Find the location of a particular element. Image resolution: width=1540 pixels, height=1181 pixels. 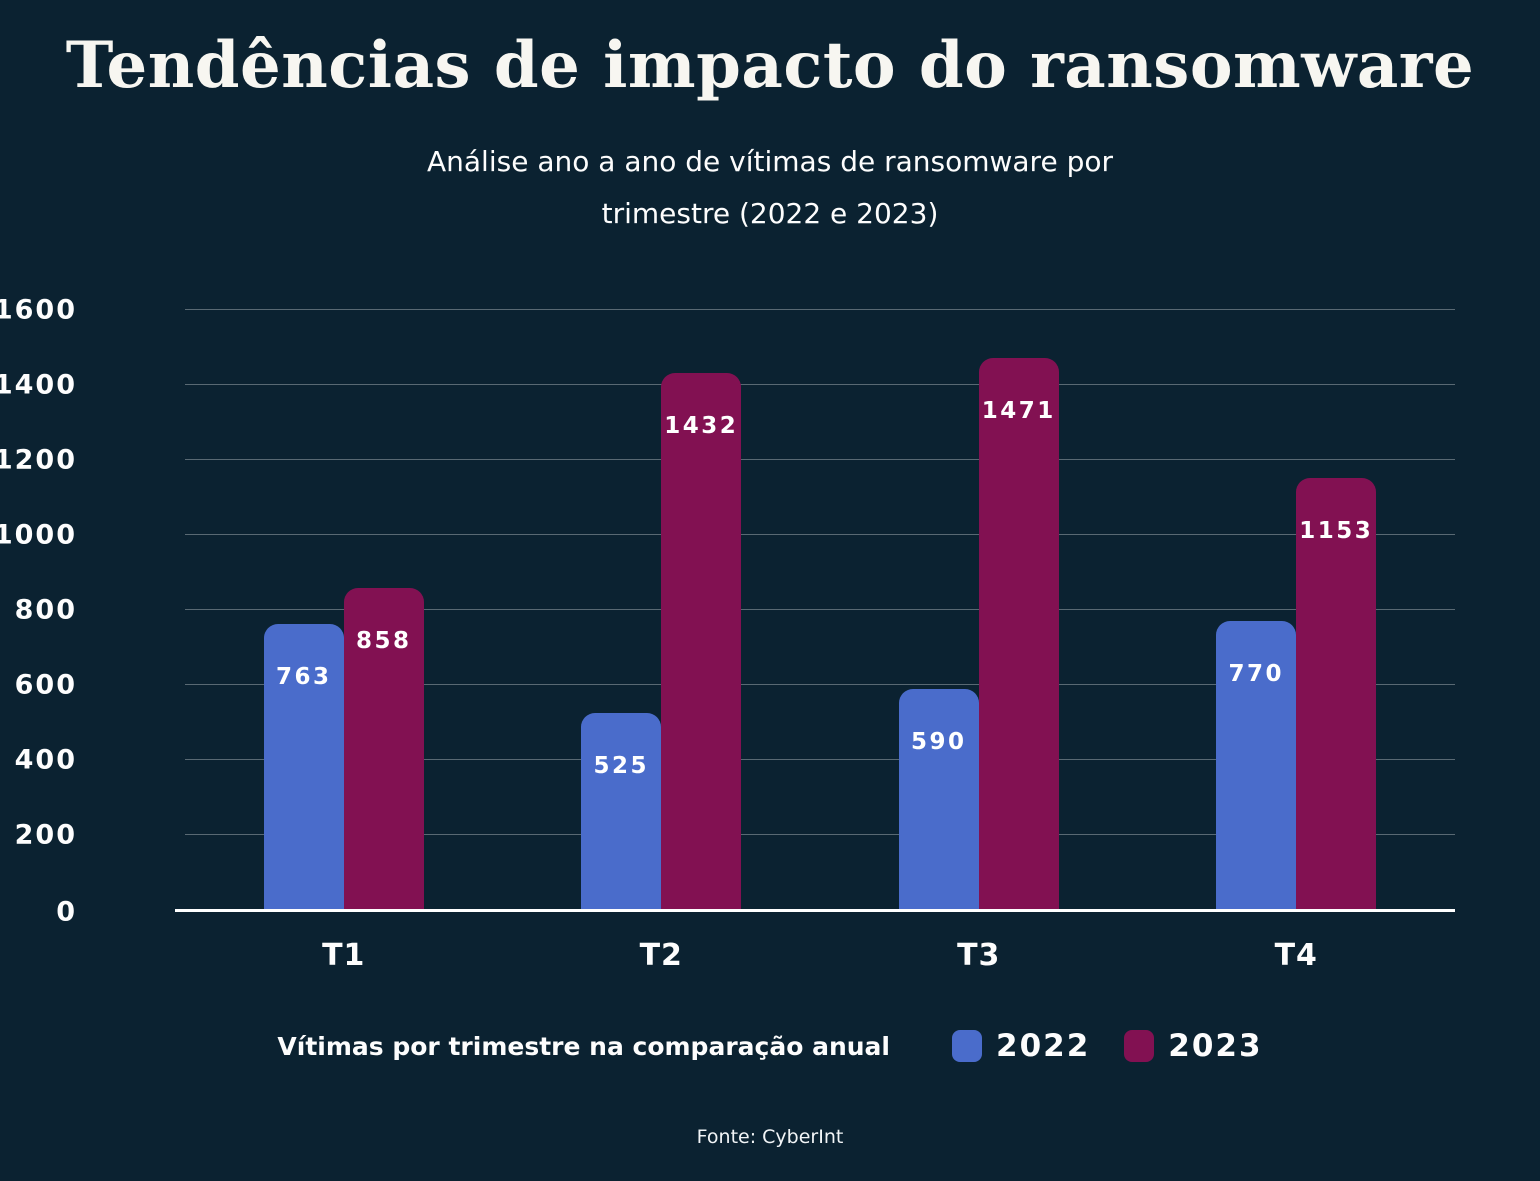

bar-2022-T3: 590 is located at coordinates (938, 799).